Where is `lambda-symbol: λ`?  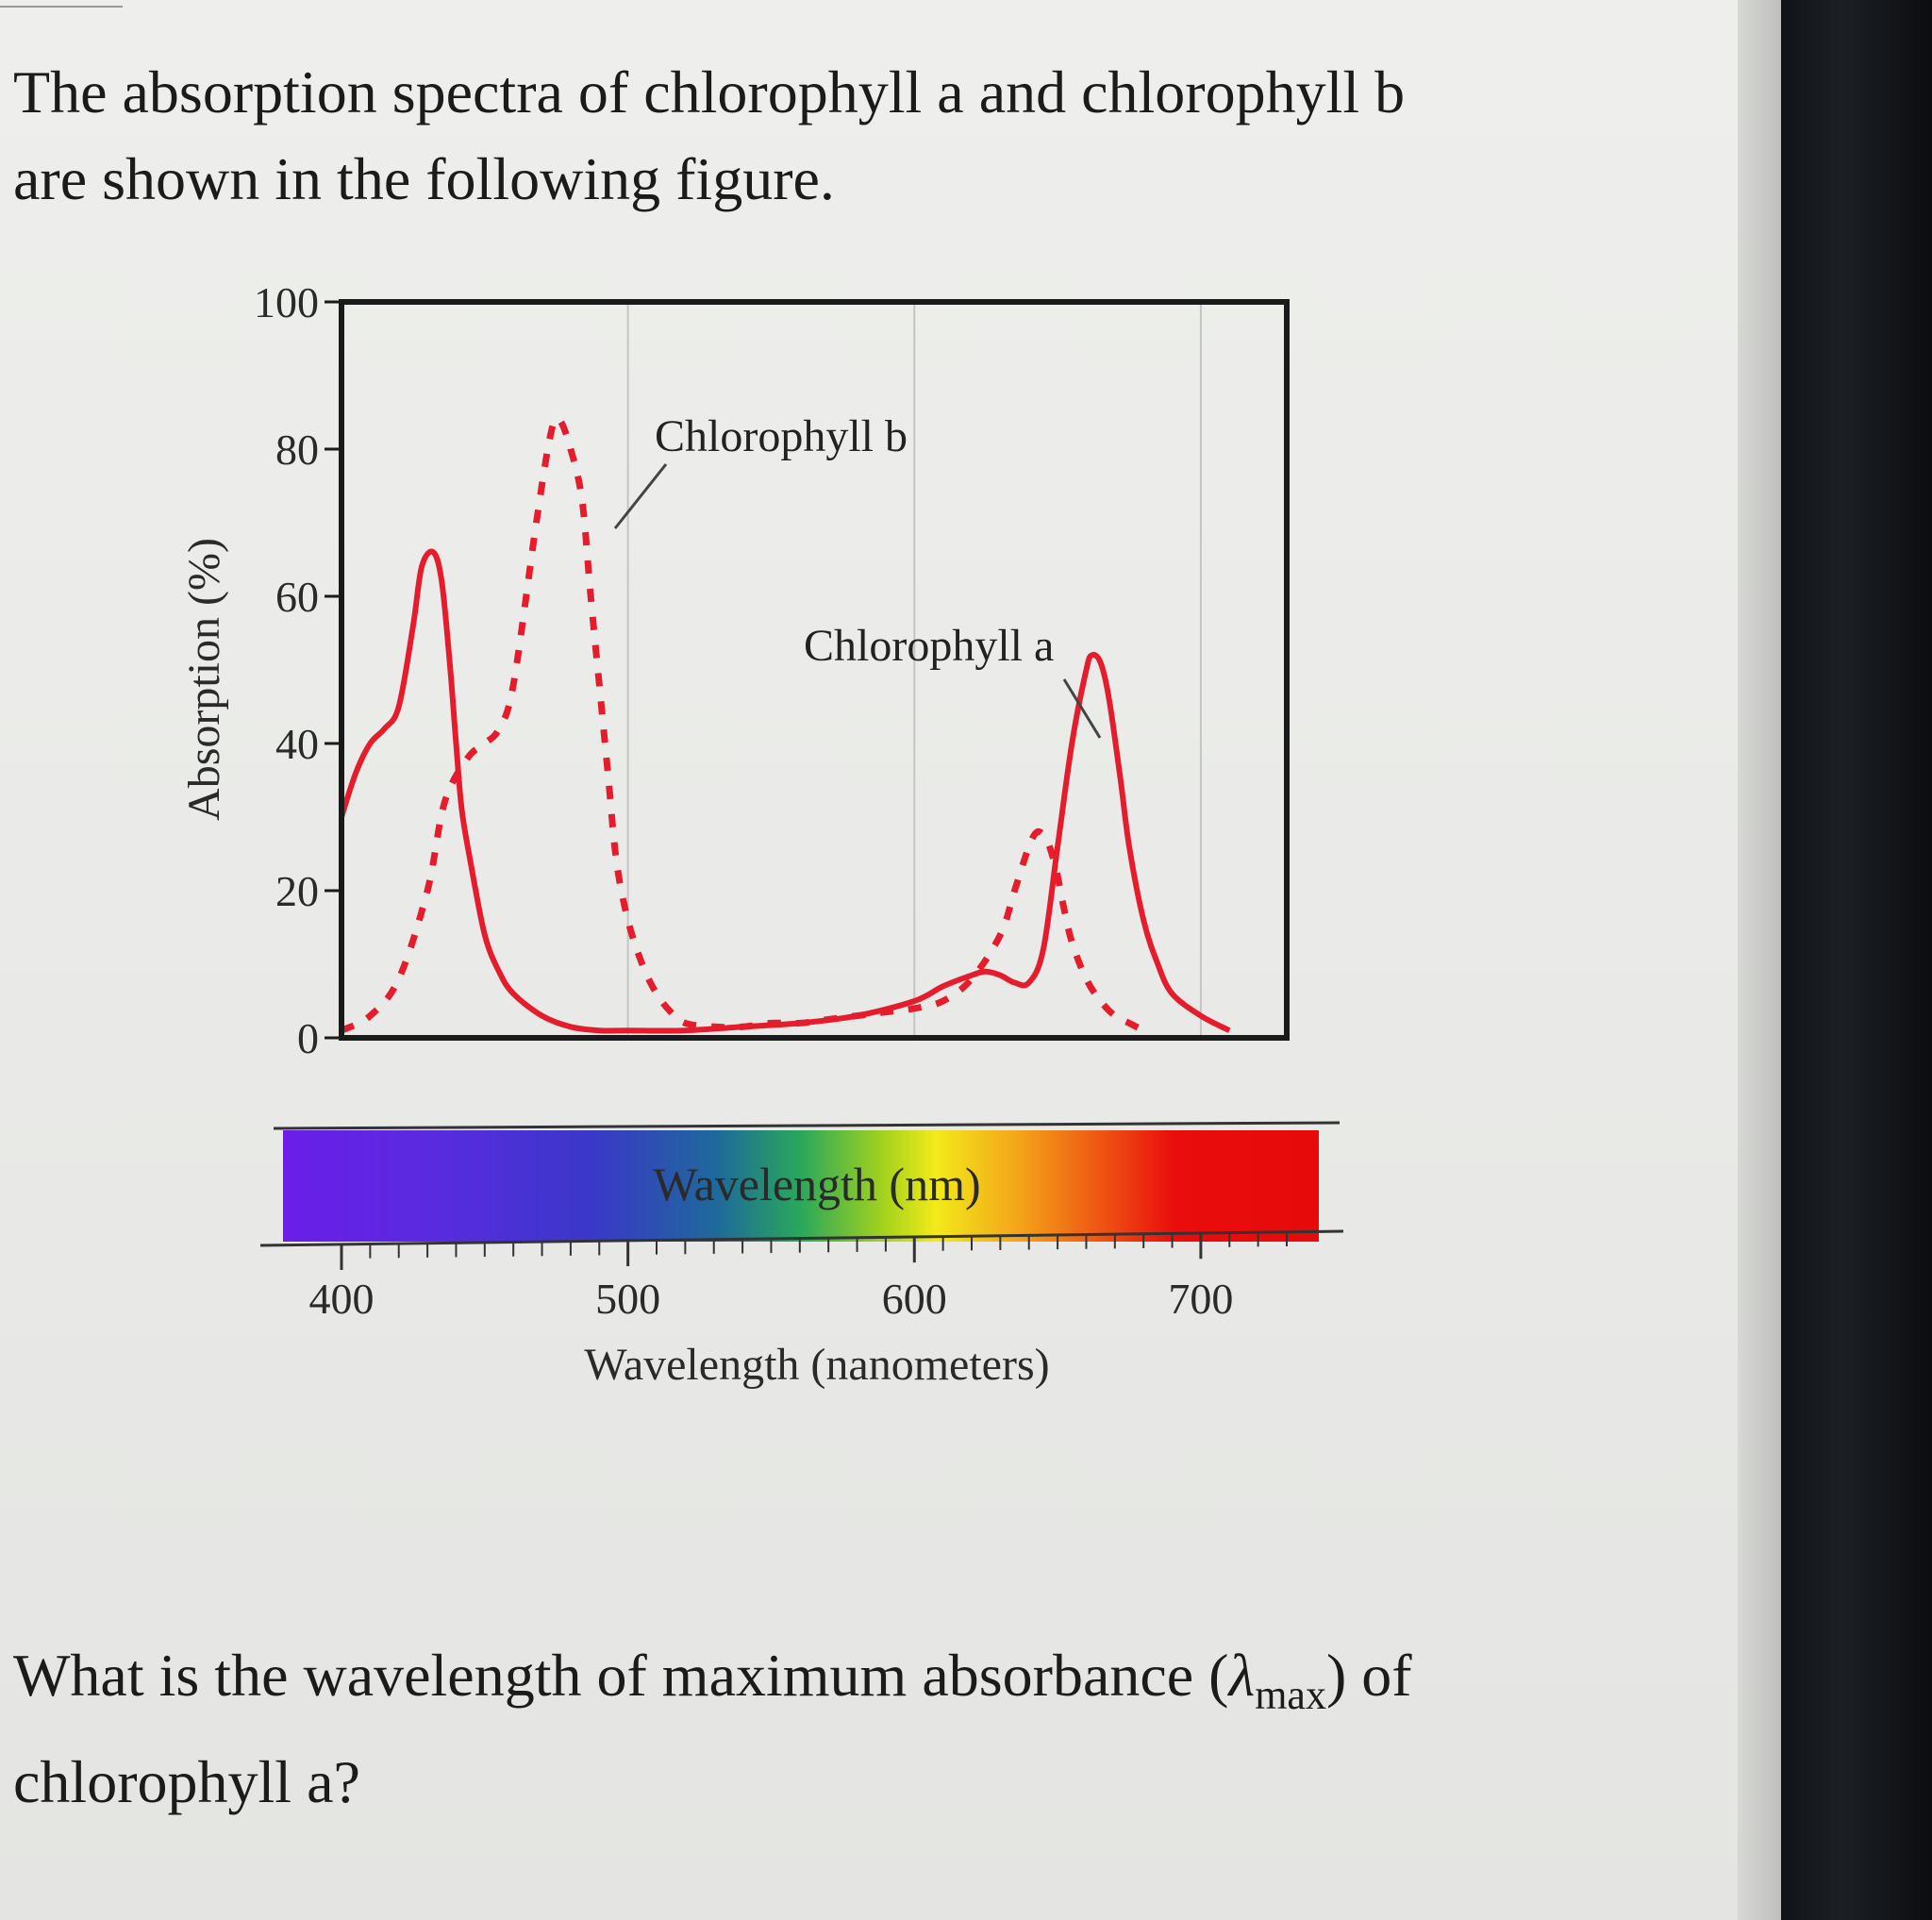
lambda-symbol: λ is located at coordinates (1242, 1675).